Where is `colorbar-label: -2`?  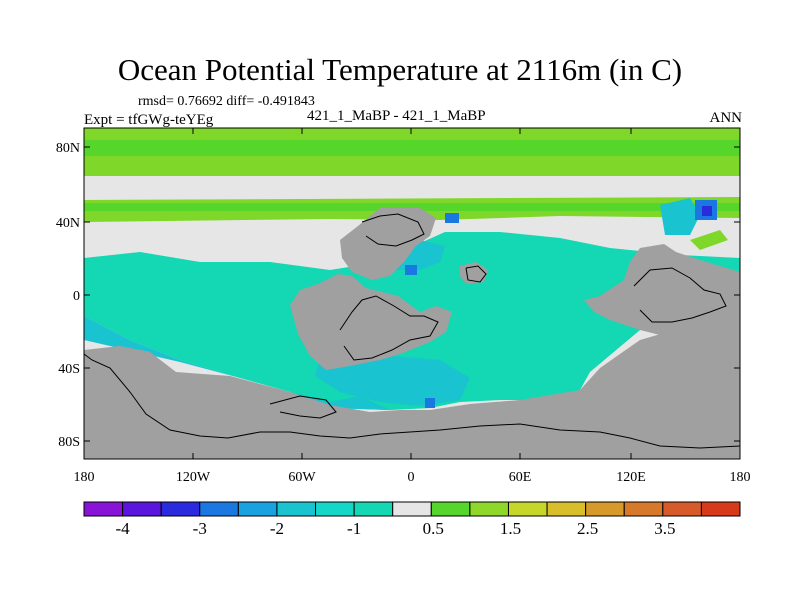 colorbar-label: -2 is located at coordinates (277, 528).